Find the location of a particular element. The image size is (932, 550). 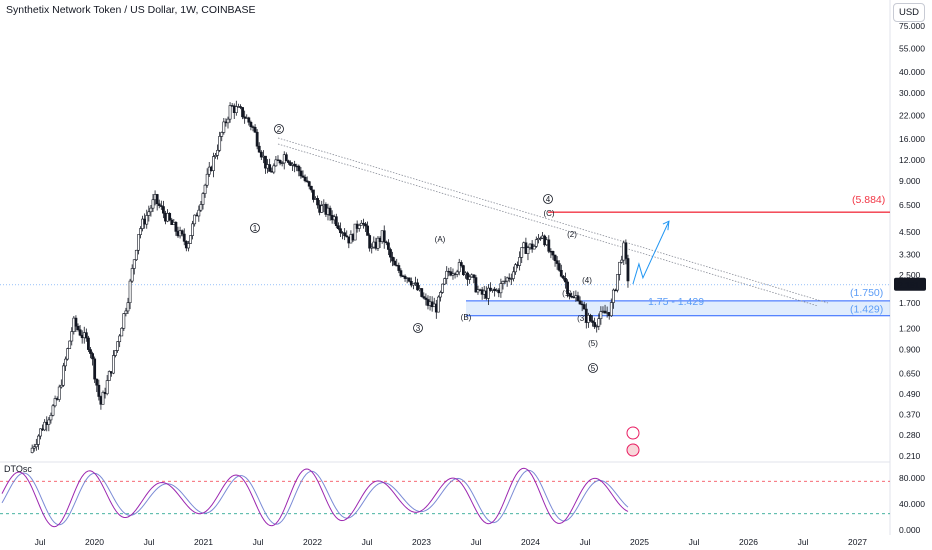

wave-circle is located at coordinates (255, 228).